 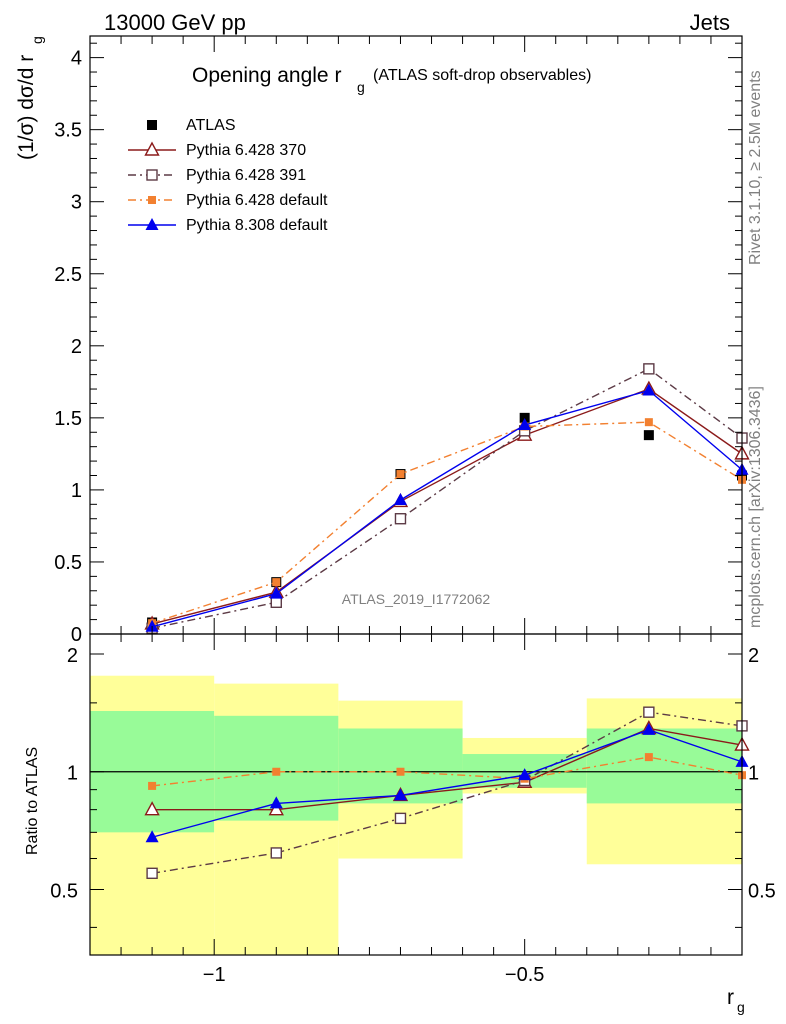 What do you see at coordinates (76, 59) in the screenshot?
I see `main-ytick-label-8: 4` at bounding box center [76, 59].